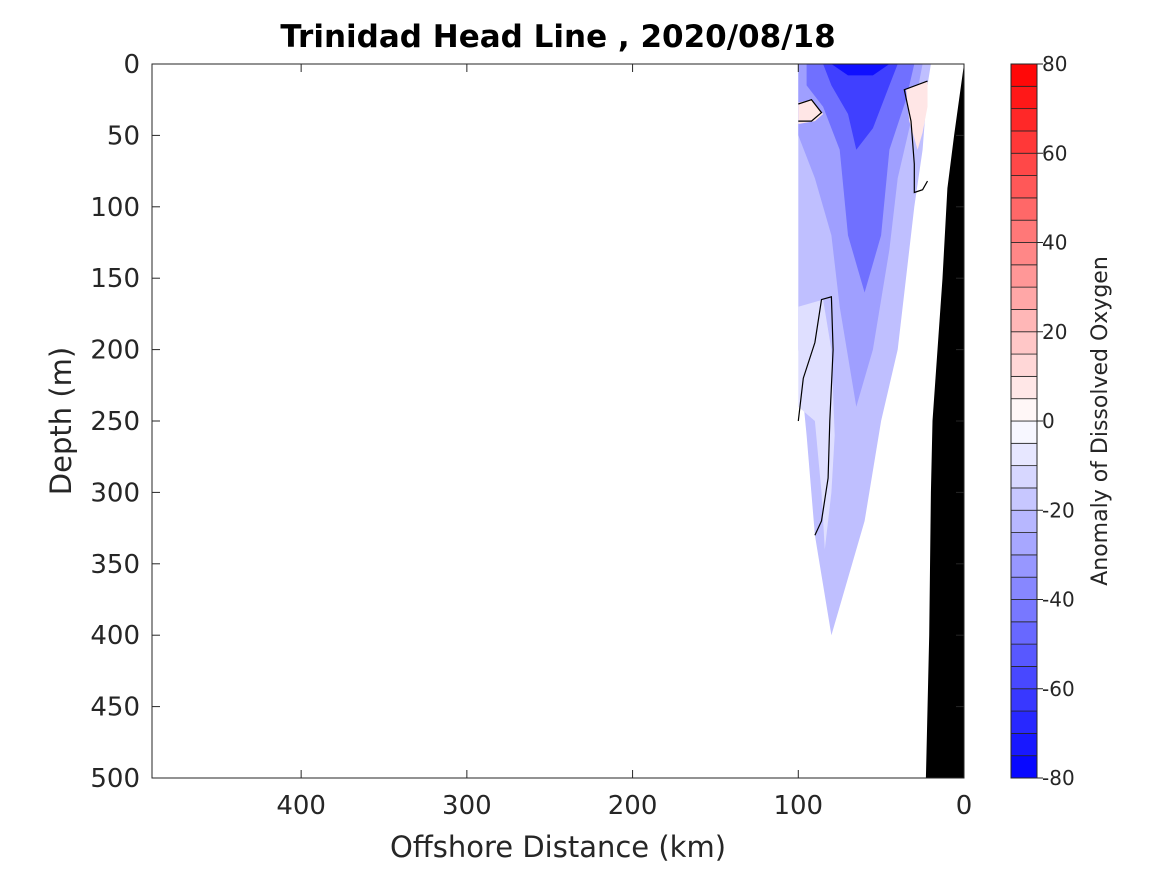  I want to click on x-tick-label: 100, so click(798, 806).